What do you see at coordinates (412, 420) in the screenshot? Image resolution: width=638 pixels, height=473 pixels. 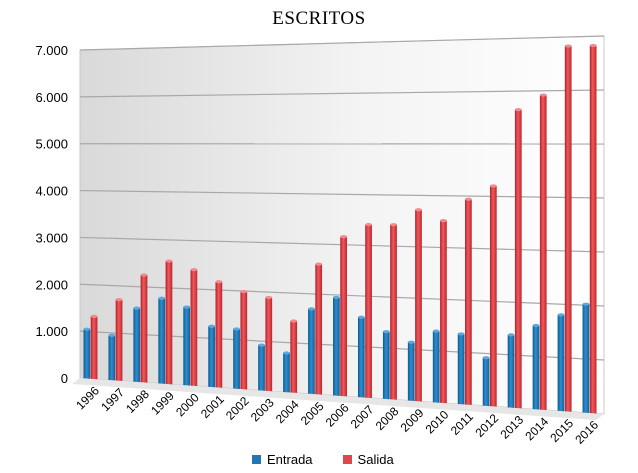 I see `x-tick-label: 2009` at bounding box center [412, 420].